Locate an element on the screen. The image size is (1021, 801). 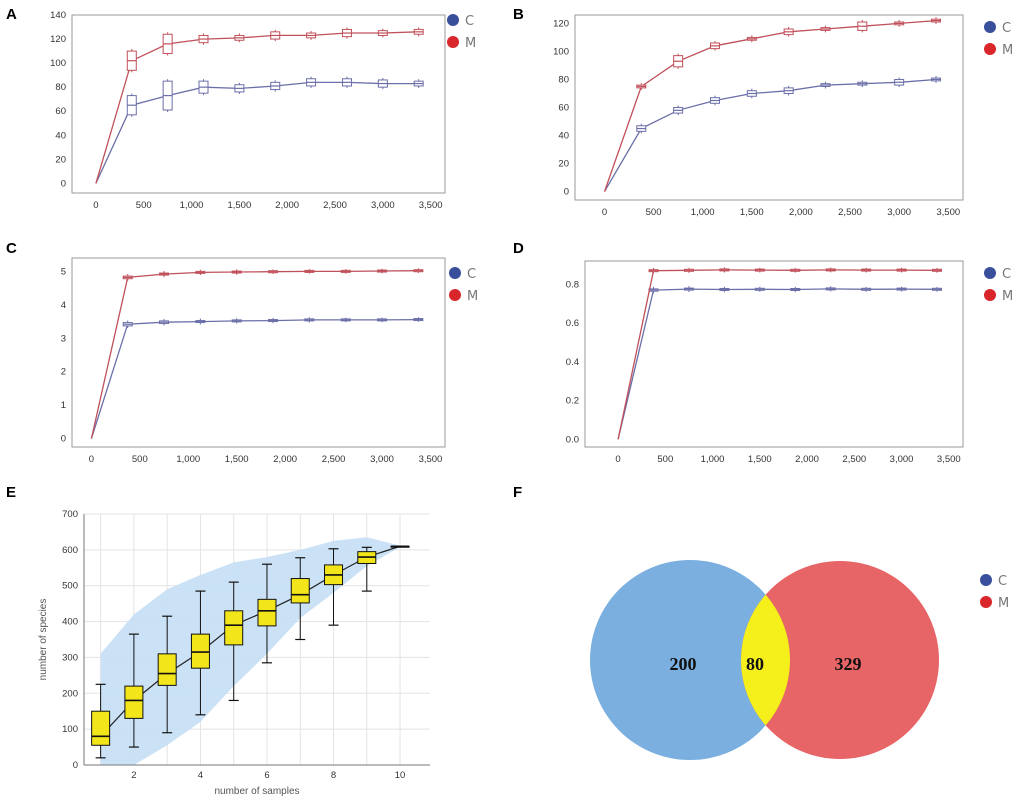
panel-letter-e: E is located at coordinates (11, 492).